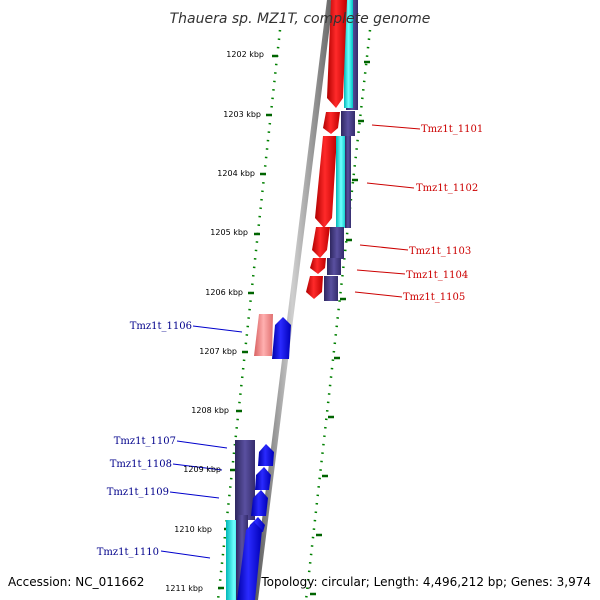 Image resolution: width=600 pixels, height=600 pixels. What do you see at coordinates (161, 326) in the screenshot?
I see `gene-label-1106: Tmz1t_1106` at bounding box center [161, 326].